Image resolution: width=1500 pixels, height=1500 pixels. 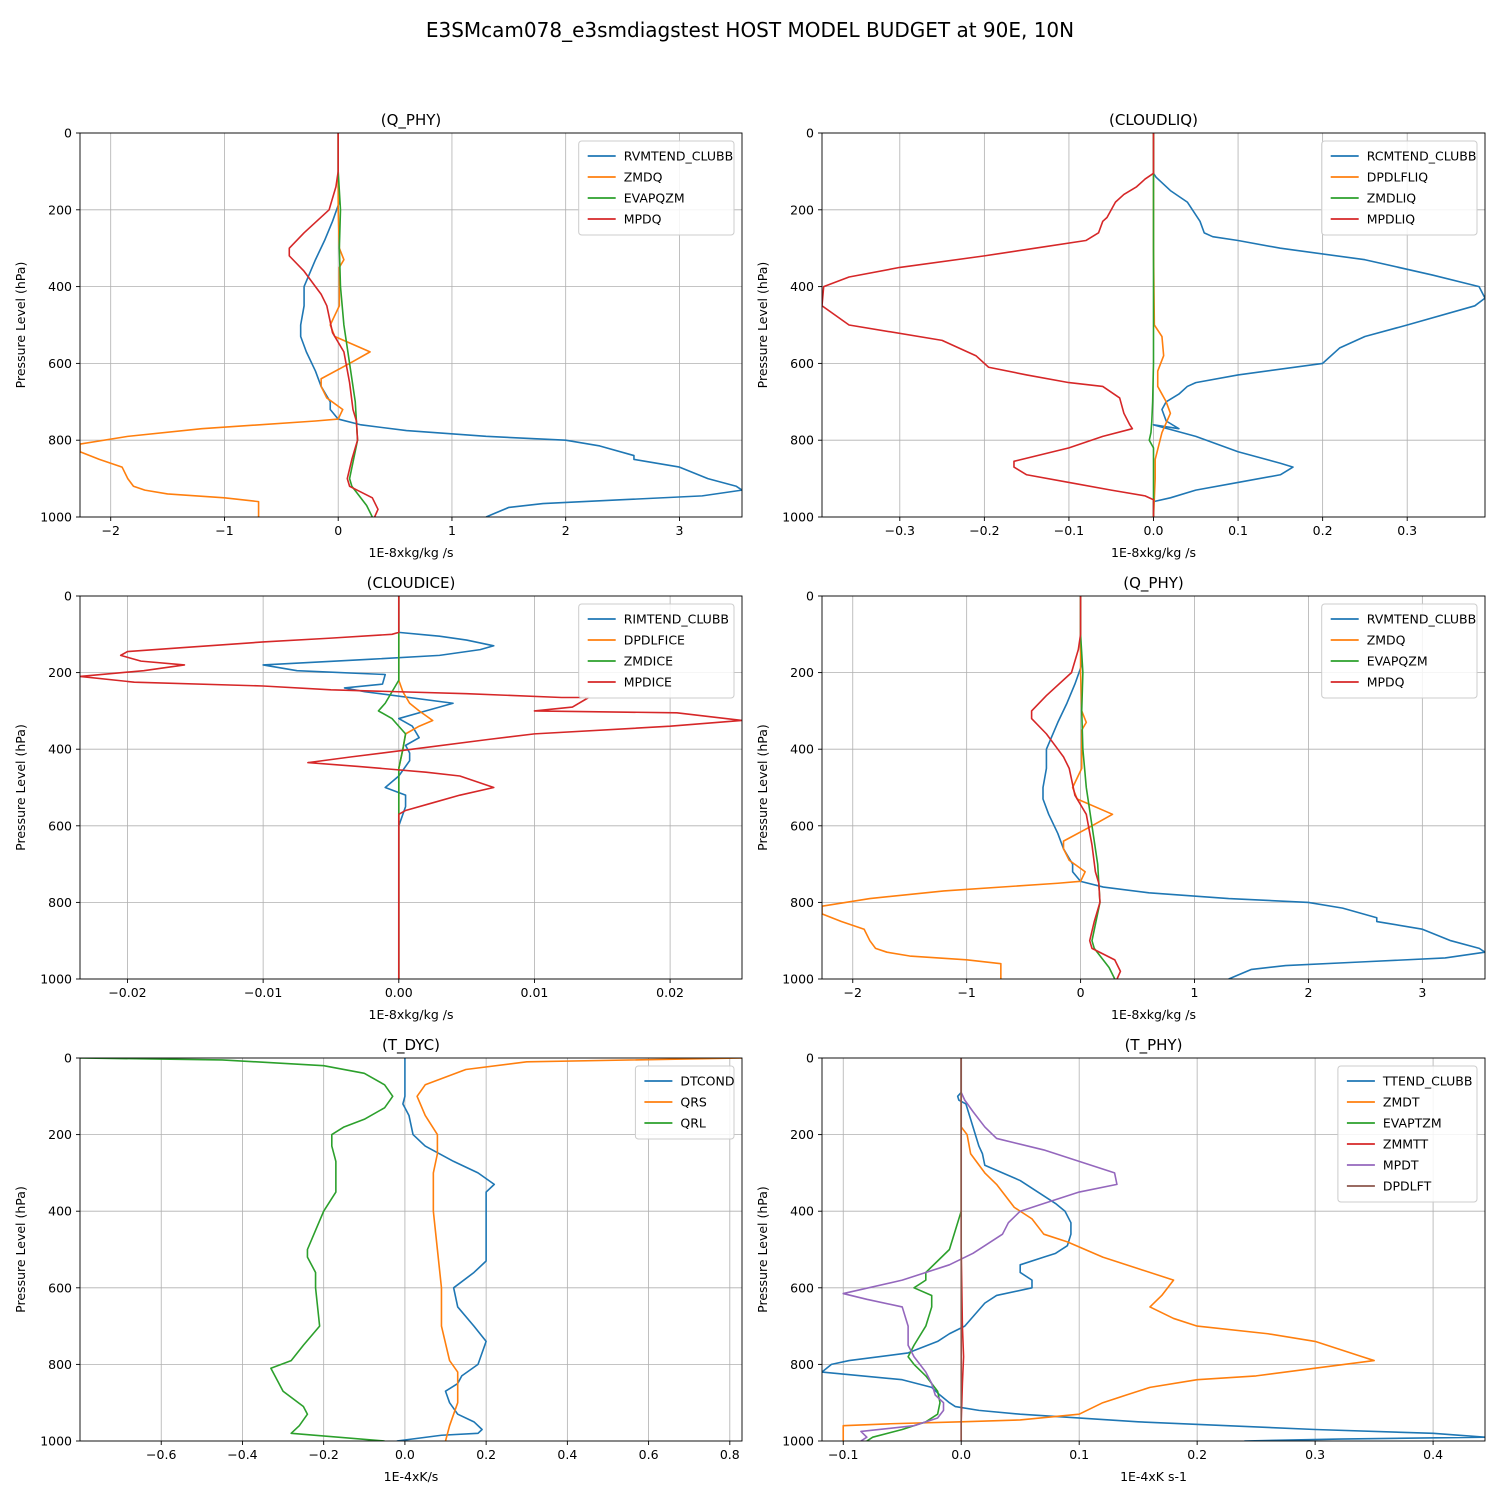 What do you see at coordinates (1318, 325) in the screenshot?
I see `series-line-rcmtend_clubb` at bounding box center [1318, 325].